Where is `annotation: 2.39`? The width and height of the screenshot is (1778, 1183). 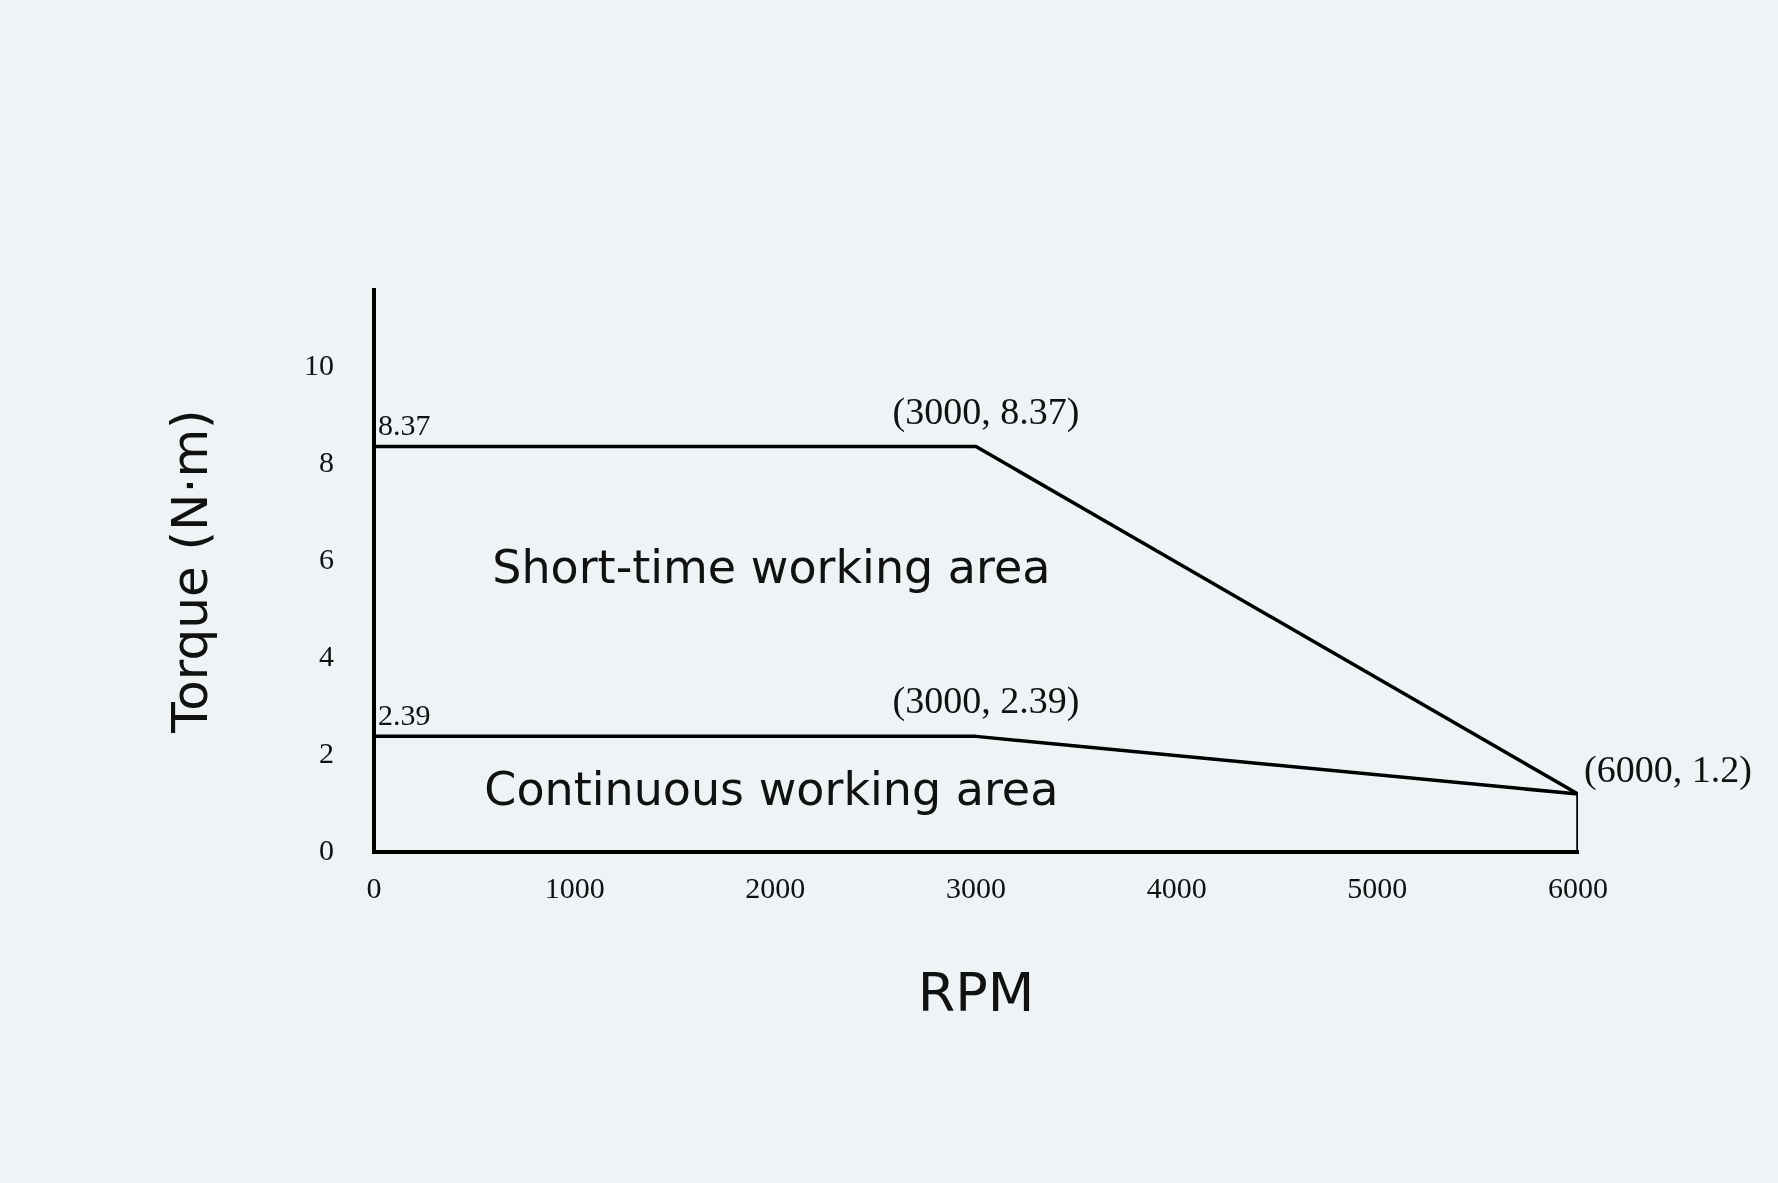
annotation: 2.39 is located at coordinates (404, 715).